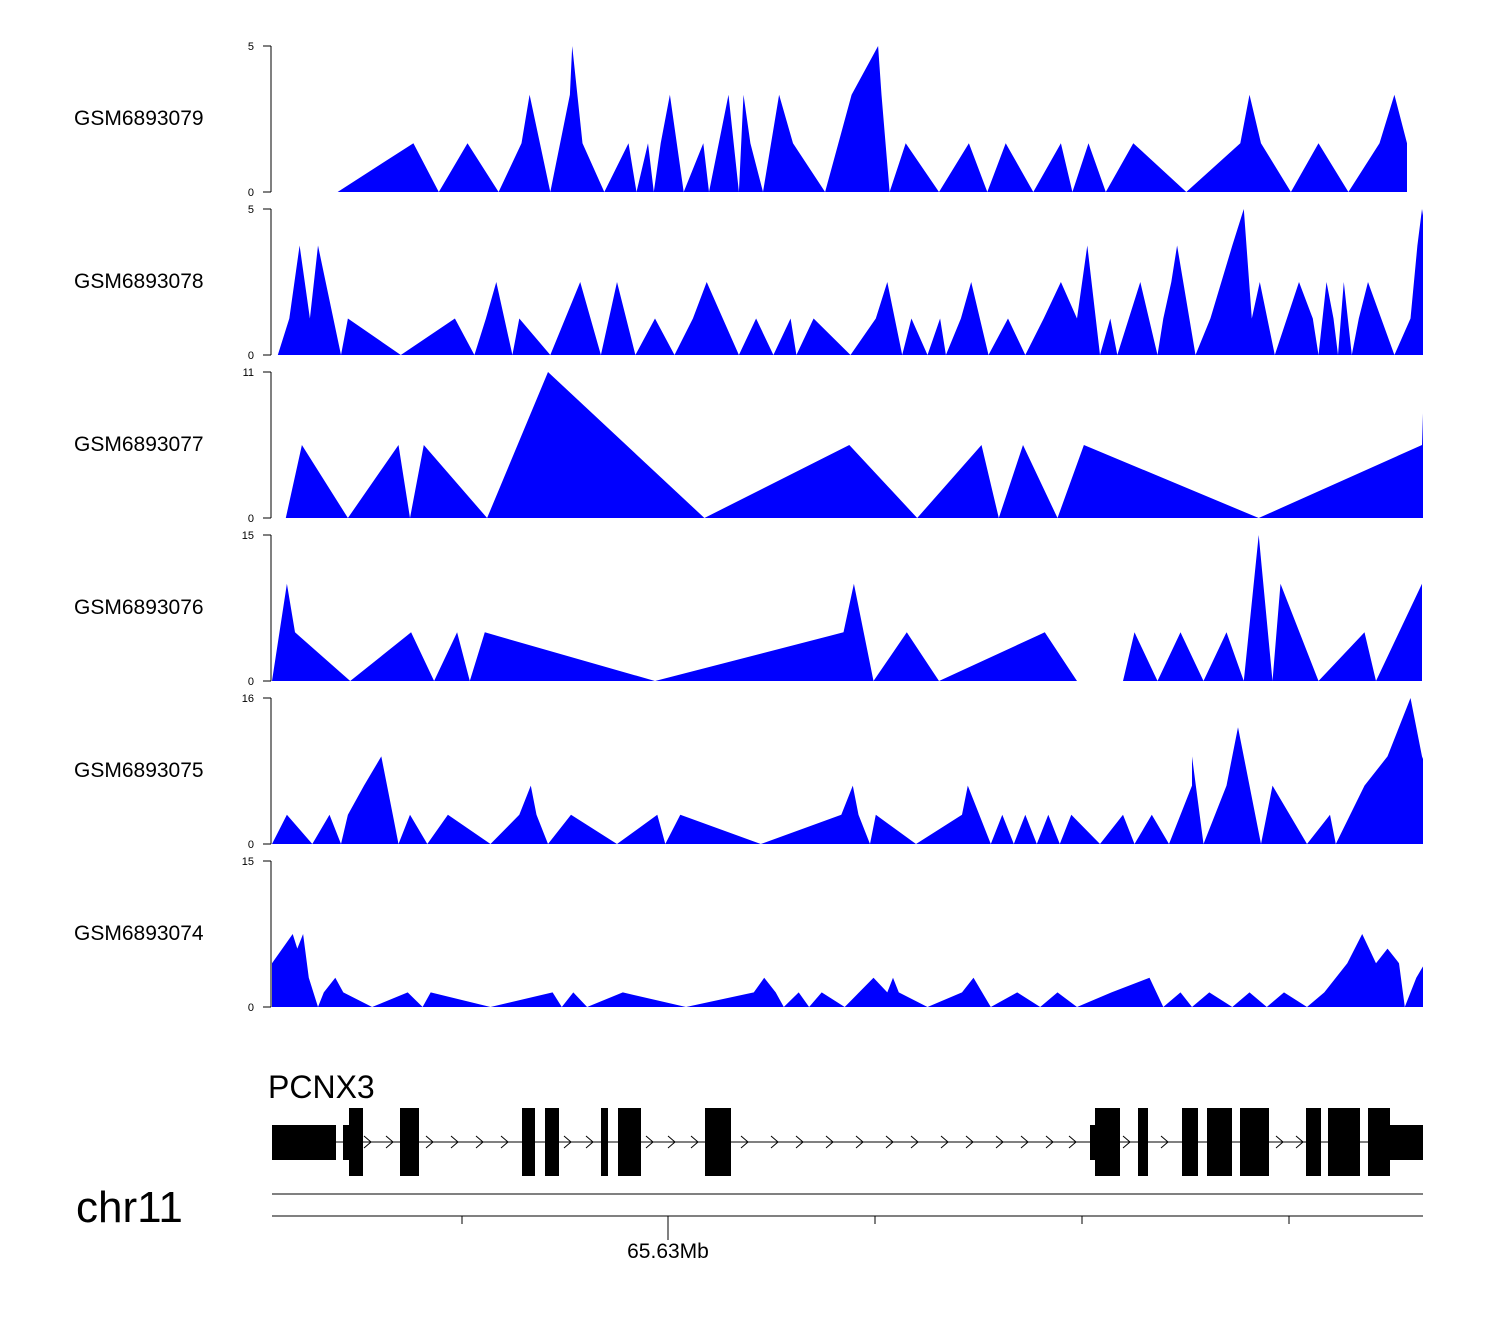 The width and height of the screenshot is (1500, 1320). I want to click on chromosome-label: chr11, so click(129, 1207).